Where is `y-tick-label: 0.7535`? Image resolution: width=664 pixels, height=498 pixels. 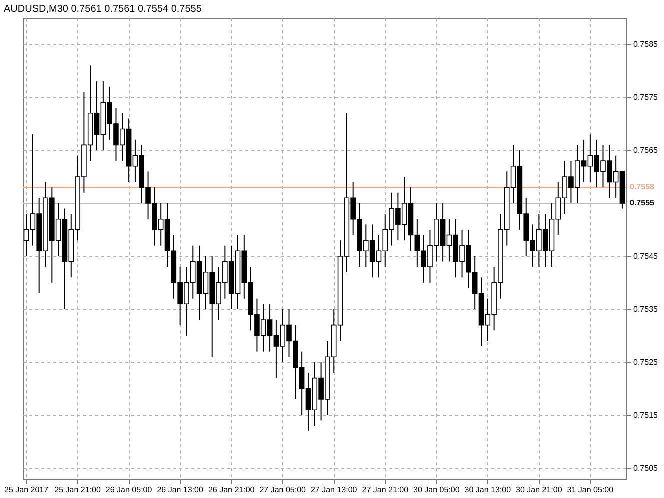
y-tick-label: 0.7535 is located at coordinates (646, 309).